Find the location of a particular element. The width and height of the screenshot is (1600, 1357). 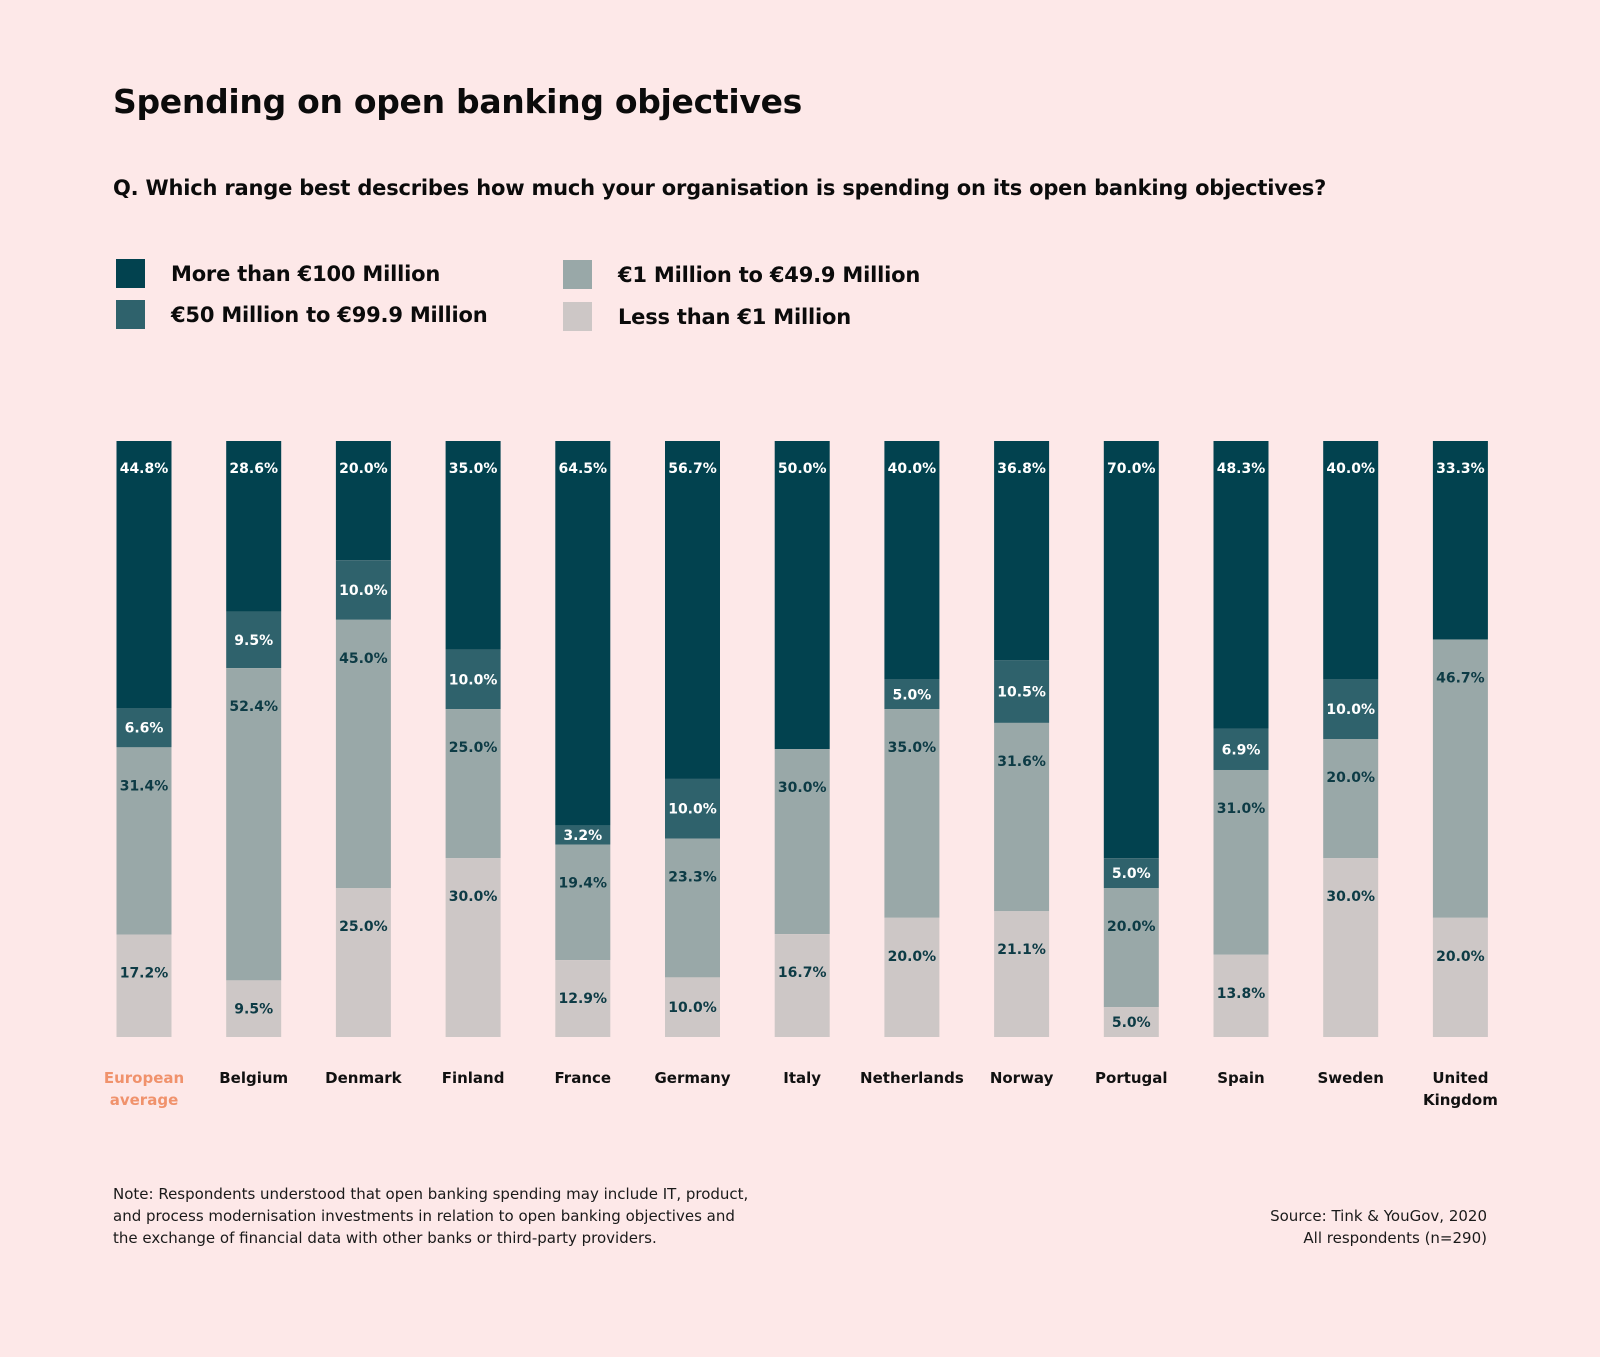

legend-label: More than €100 Million is located at coordinates (306, 273).